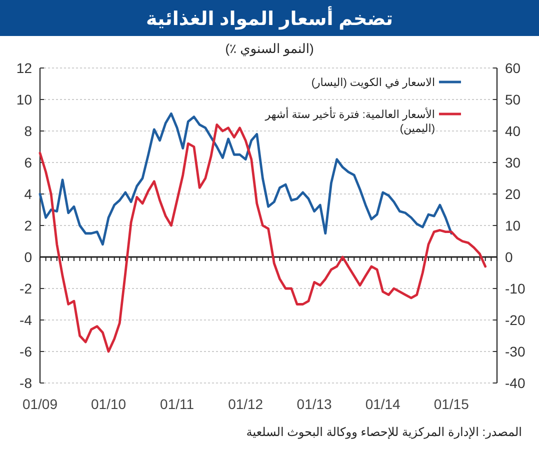 The height and width of the screenshot is (450, 539). Describe the element at coordinates (269, 49) in the screenshot. I see `chart-subtitle: (النمو السنوي ٪)` at that location.